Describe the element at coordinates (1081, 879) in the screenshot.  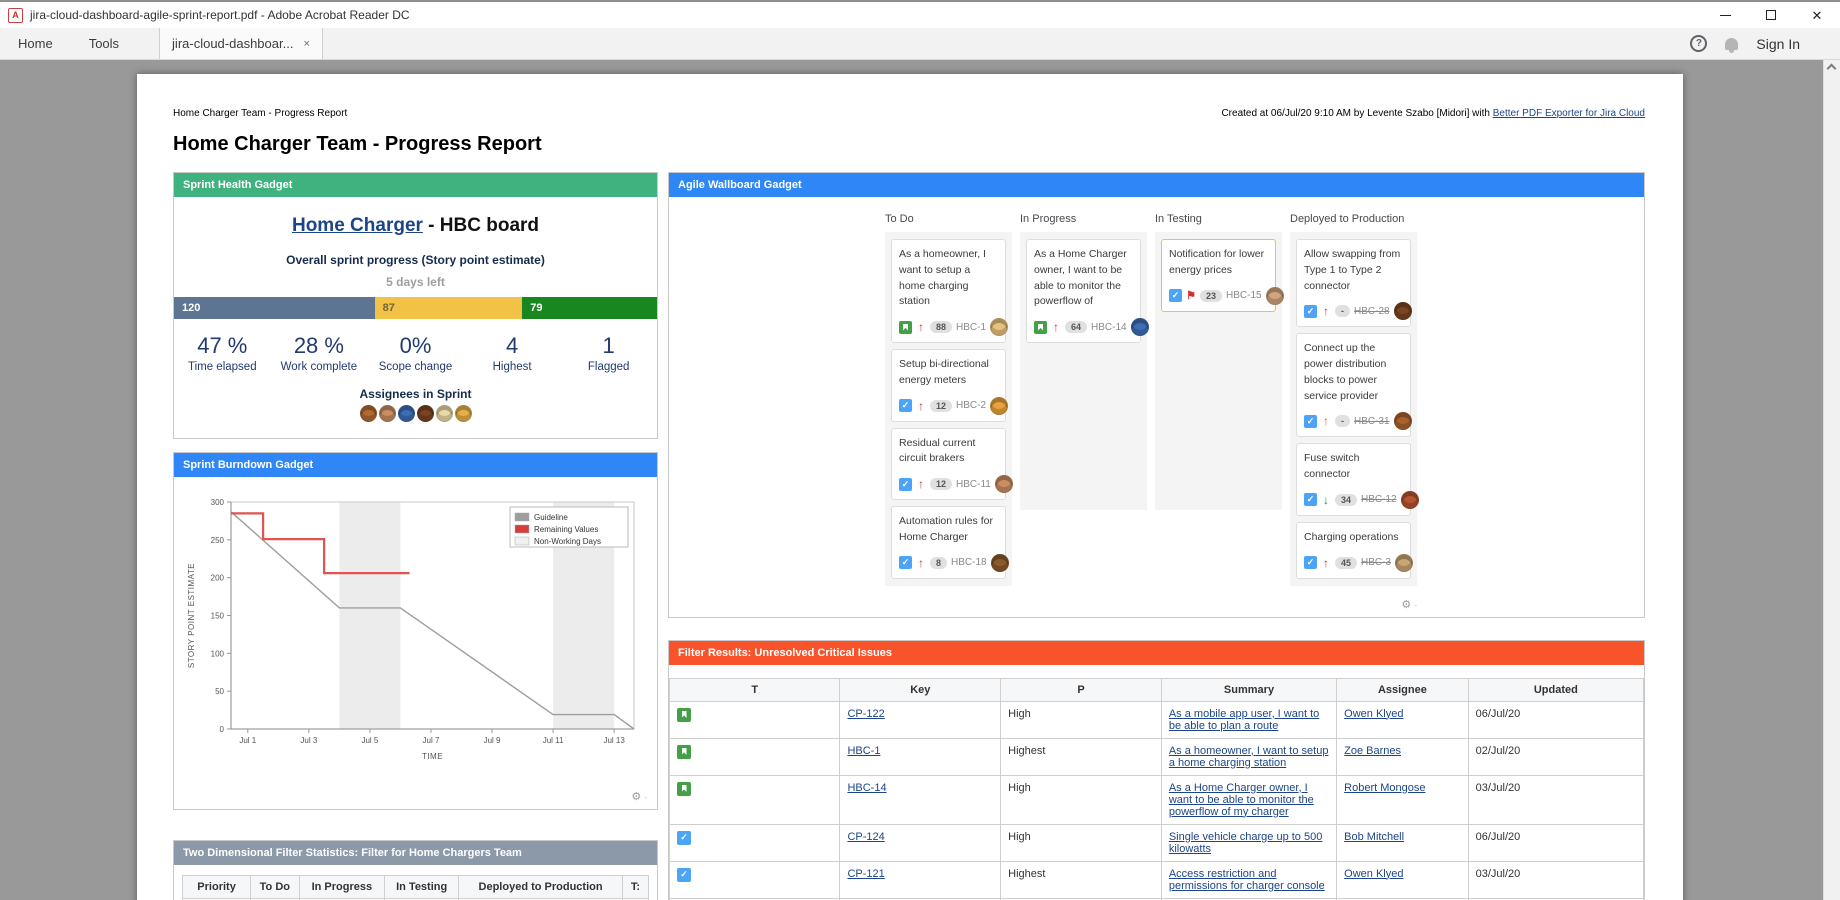
I see `priority-cell: Highest` at that location.